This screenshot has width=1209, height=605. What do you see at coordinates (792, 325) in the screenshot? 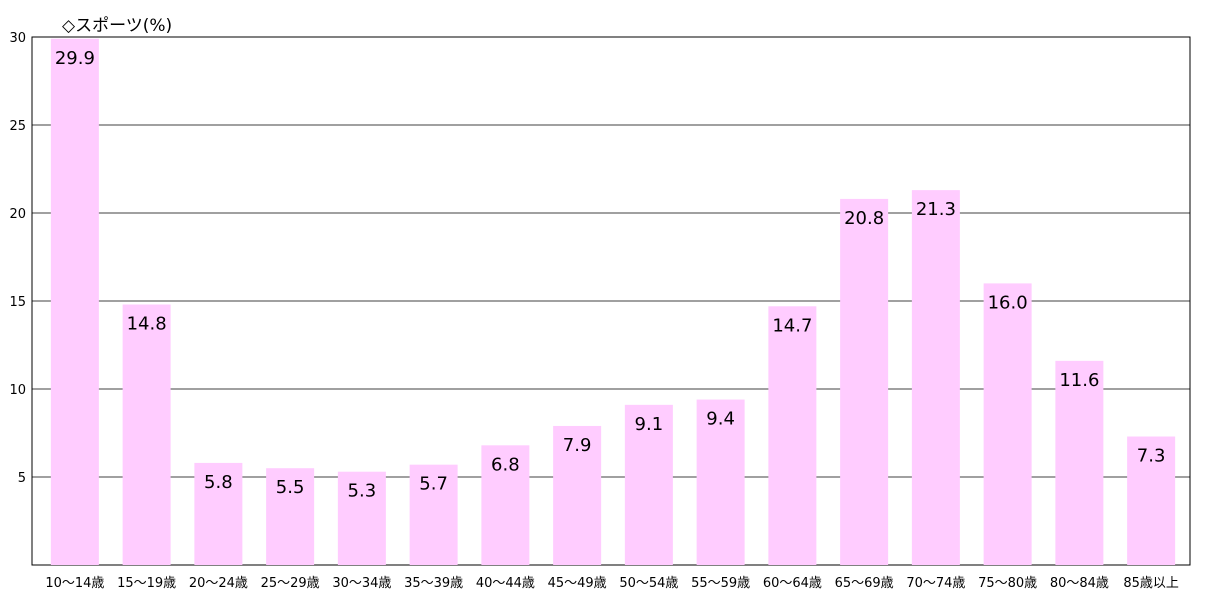
I see `data-label: 14.7` at bounding box center [792, 325].